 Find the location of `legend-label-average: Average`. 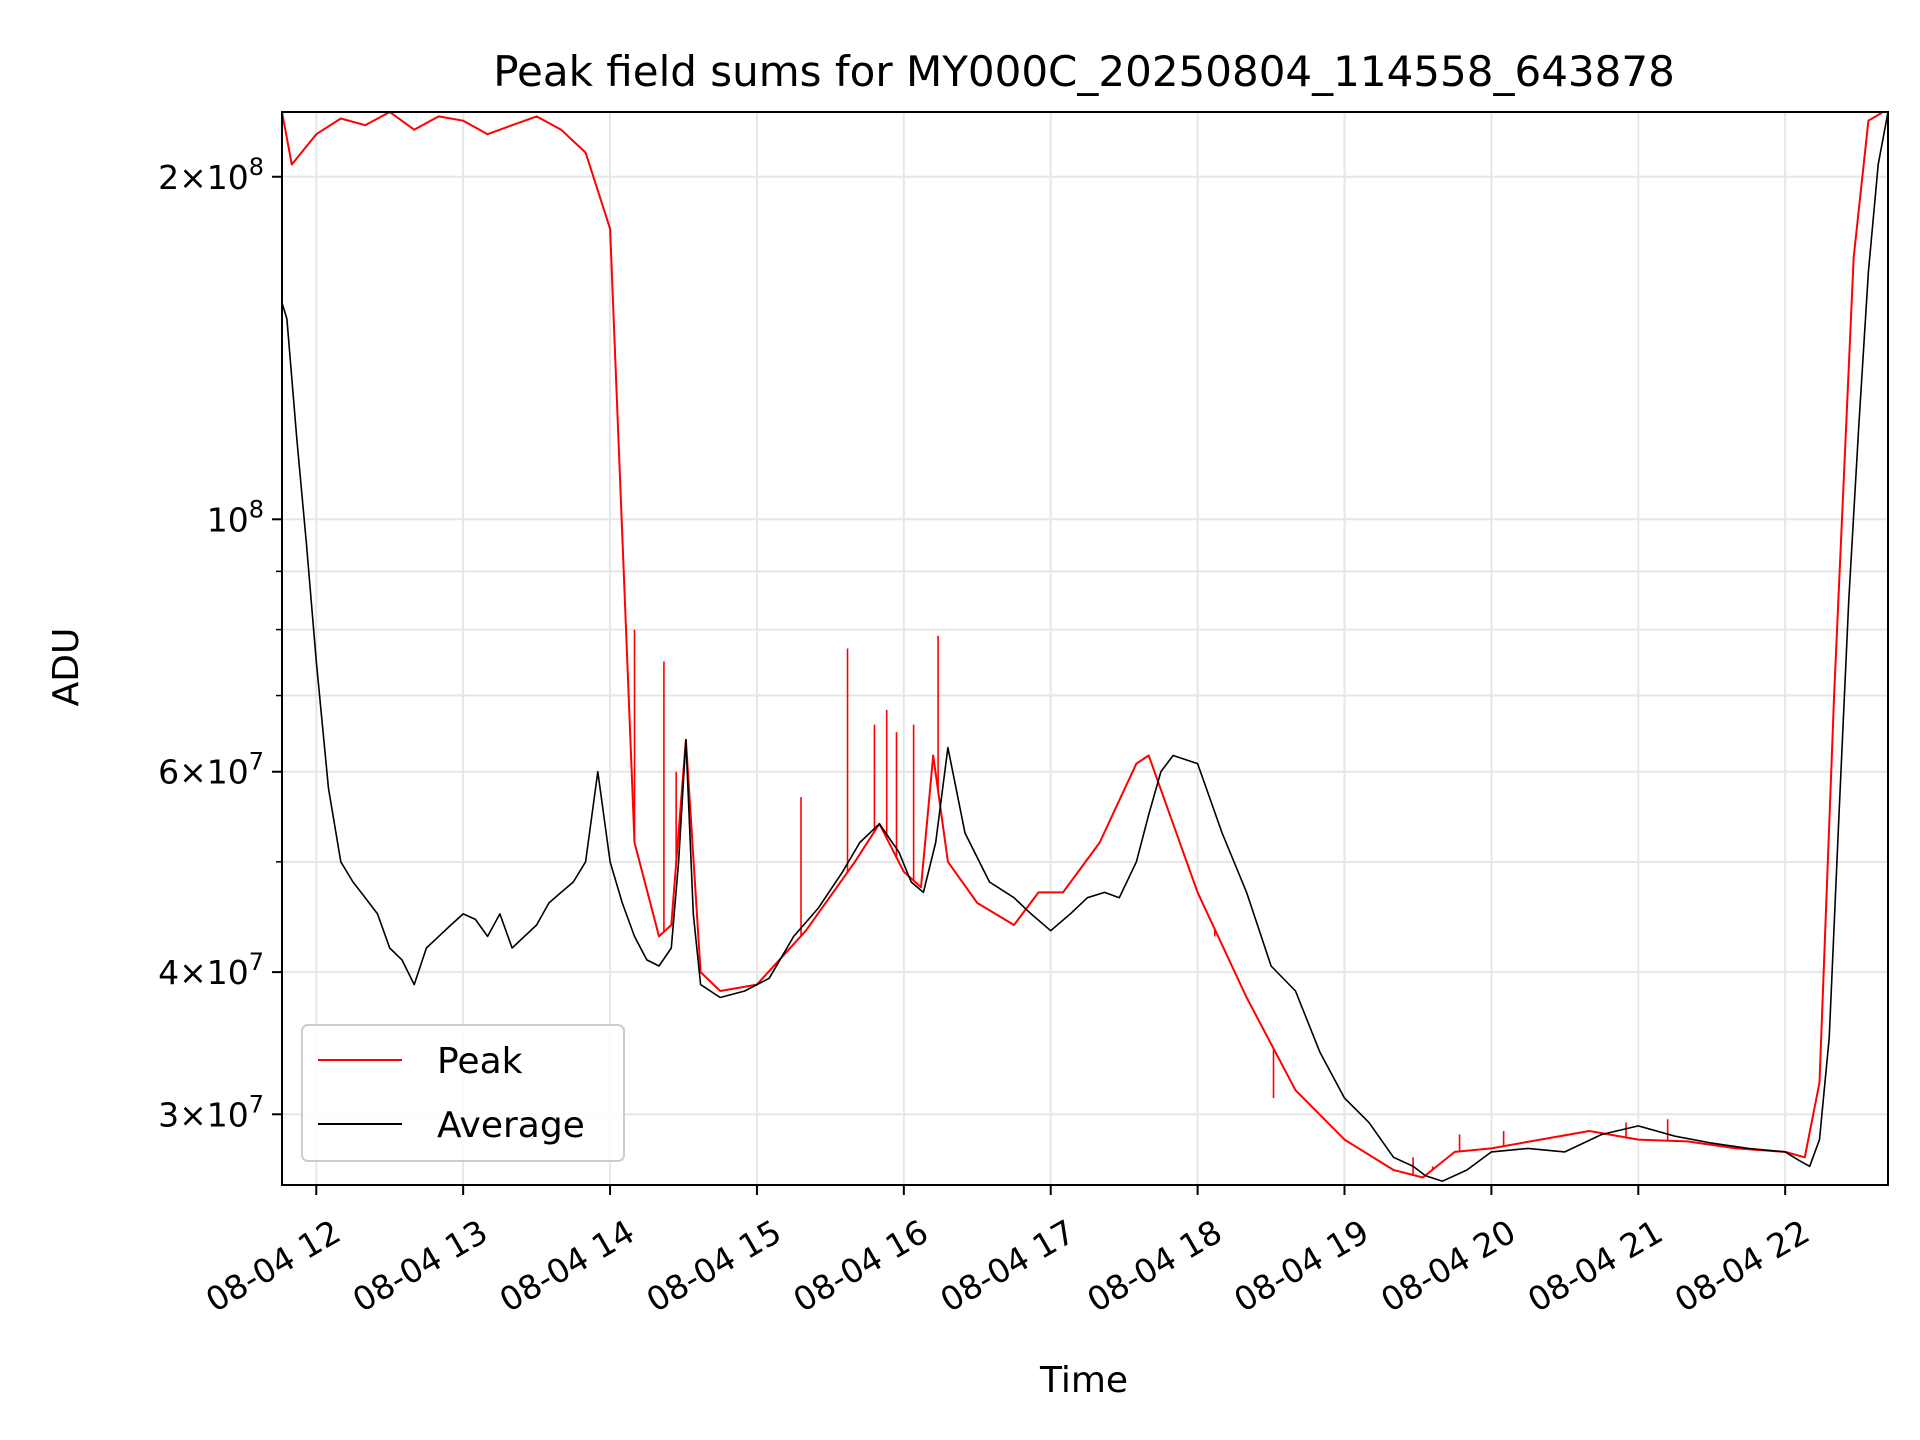

legend-label-average: Average is located at coordinates (511, 1125).